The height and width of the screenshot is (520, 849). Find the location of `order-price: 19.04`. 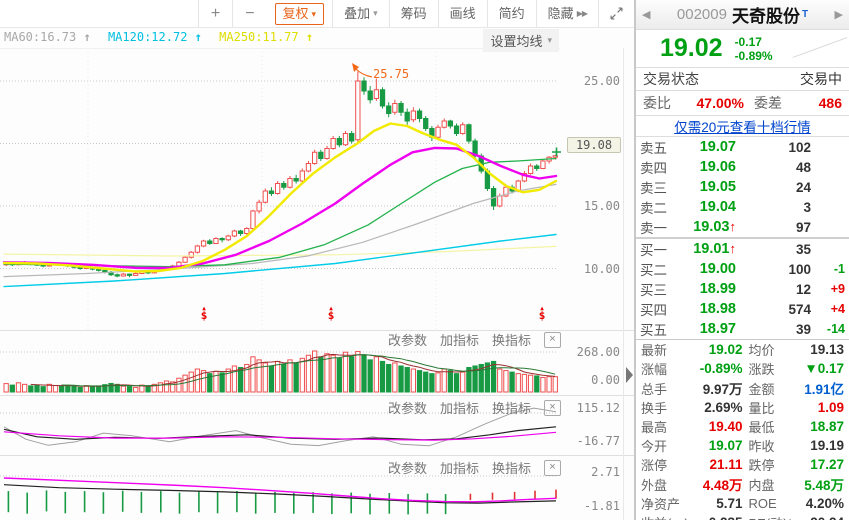

order-price: 19.04 is located at coordinates (717, 207).